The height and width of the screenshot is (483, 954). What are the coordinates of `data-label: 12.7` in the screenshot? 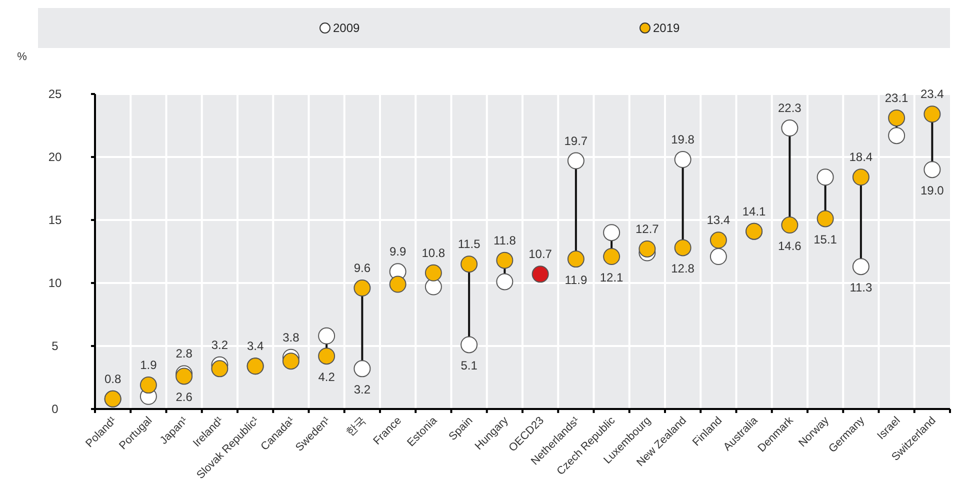 It's located at (648, 229).